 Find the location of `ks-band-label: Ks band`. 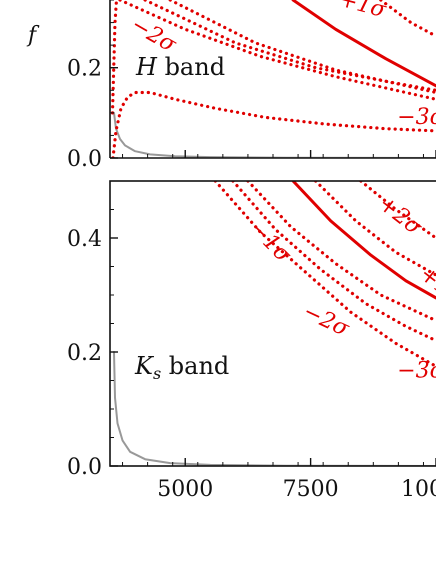

ks-band-label: Ks band is located at coordinates (181, 367).